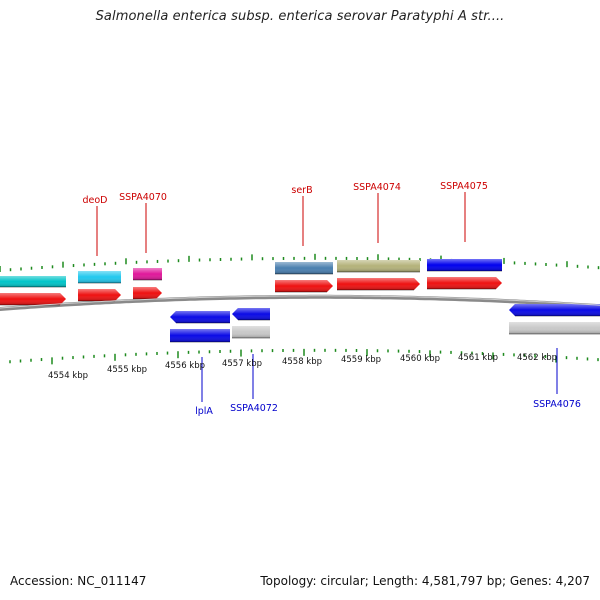  I want to click on axis-label: 4555 kbp, so click(127, 370).